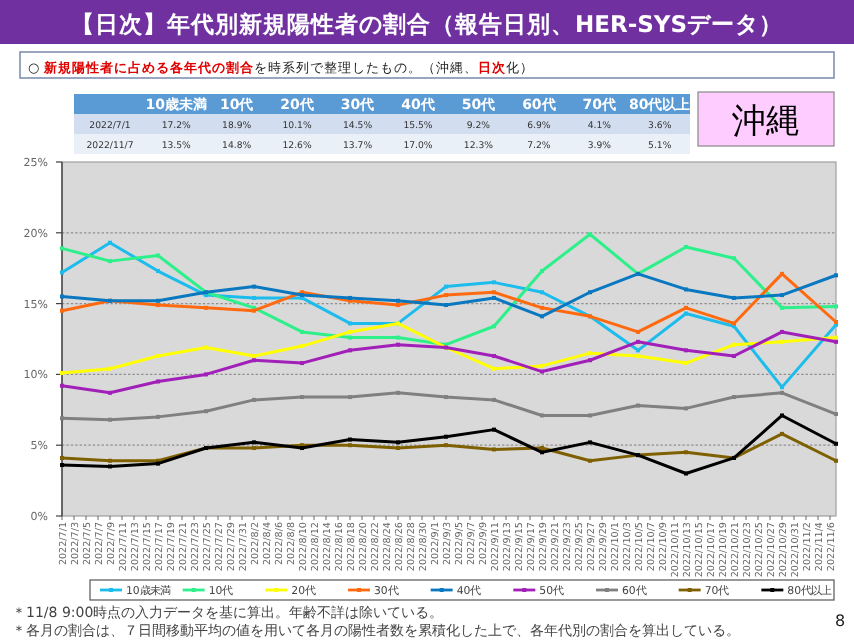 The image size is (854, 640). What do you see at coordinates (840, 621) in the screenshot?
I see `text: 8` at bounding box center [840, 621].